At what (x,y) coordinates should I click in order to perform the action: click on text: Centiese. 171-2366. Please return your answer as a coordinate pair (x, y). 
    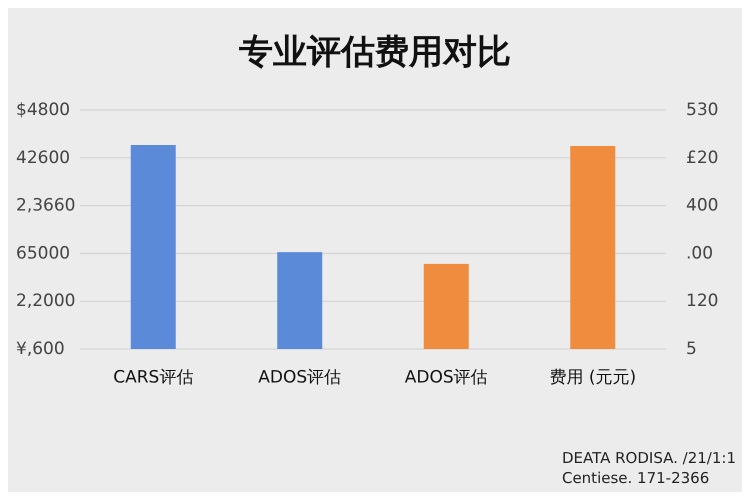
    Looking at the image, I should click on (636, 478).